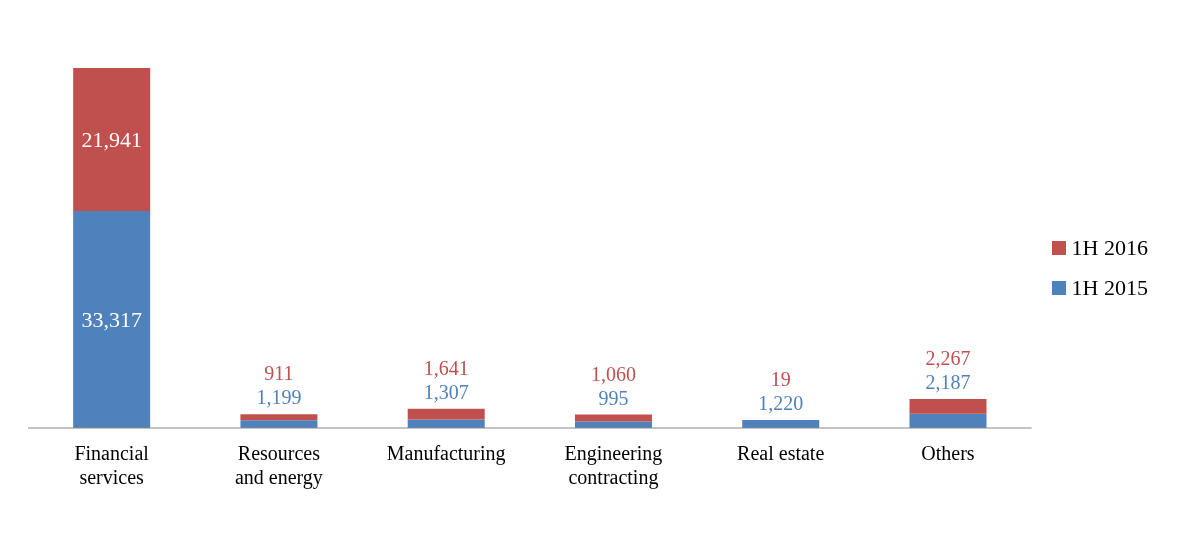 The image size is (1181, 540). What do you see at coordinates (781, 402) in the screenshot?
I see `data-label: 1,220` at bounding box center [781, 402].